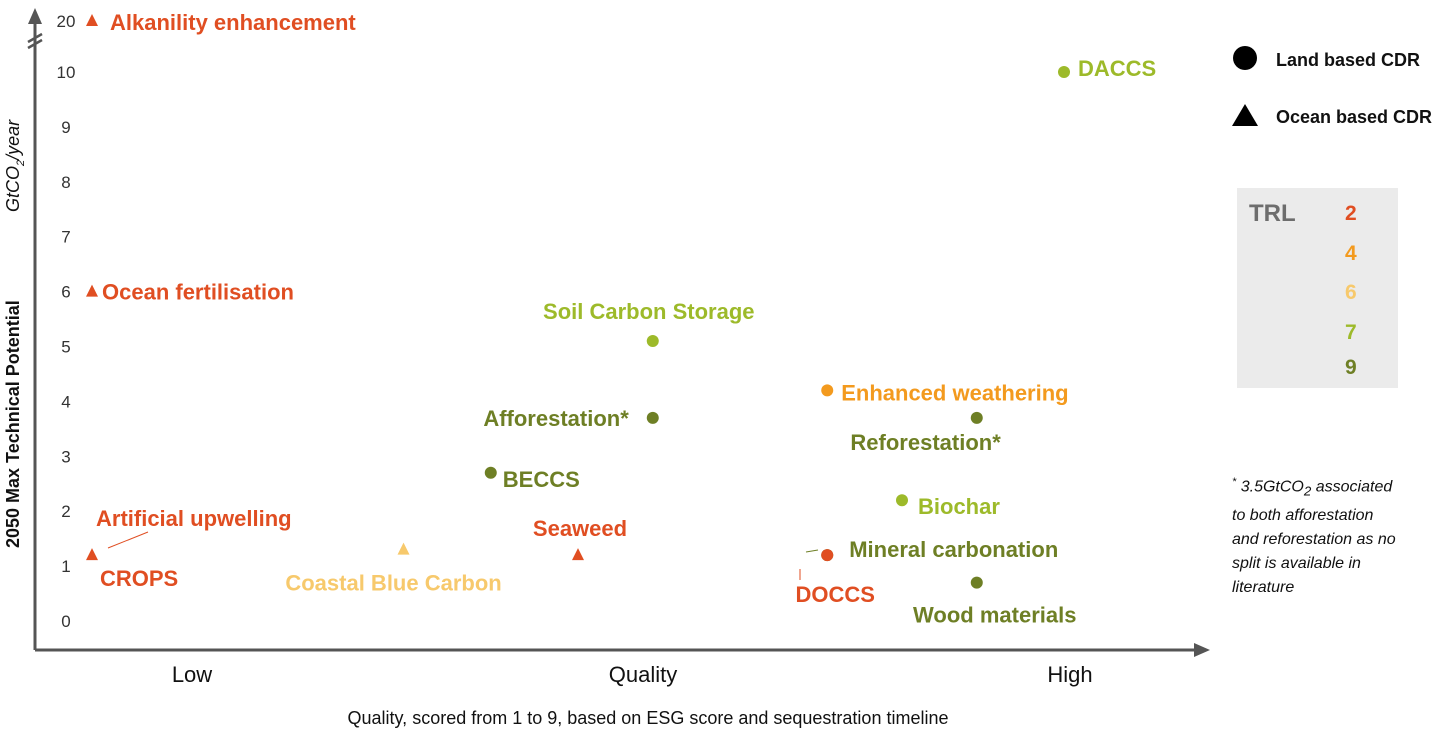  I want to click on footnote-marker: *, so click(1234, 482).